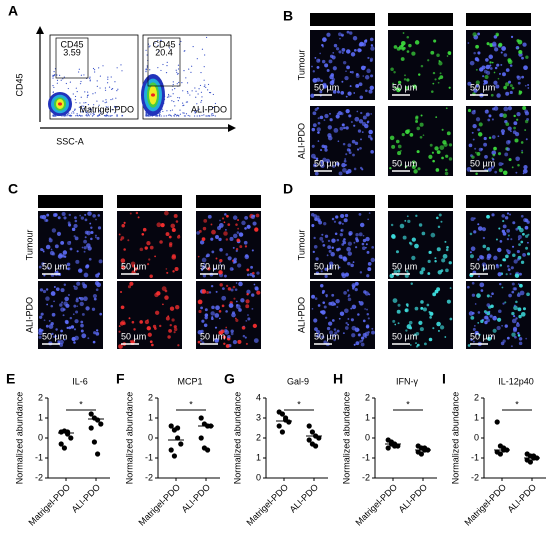 The image size is (550, 559). Describe the element at coordinates (413, 498) in the screenshot. I see `x-tick-label: ALI-PDO` at that location.